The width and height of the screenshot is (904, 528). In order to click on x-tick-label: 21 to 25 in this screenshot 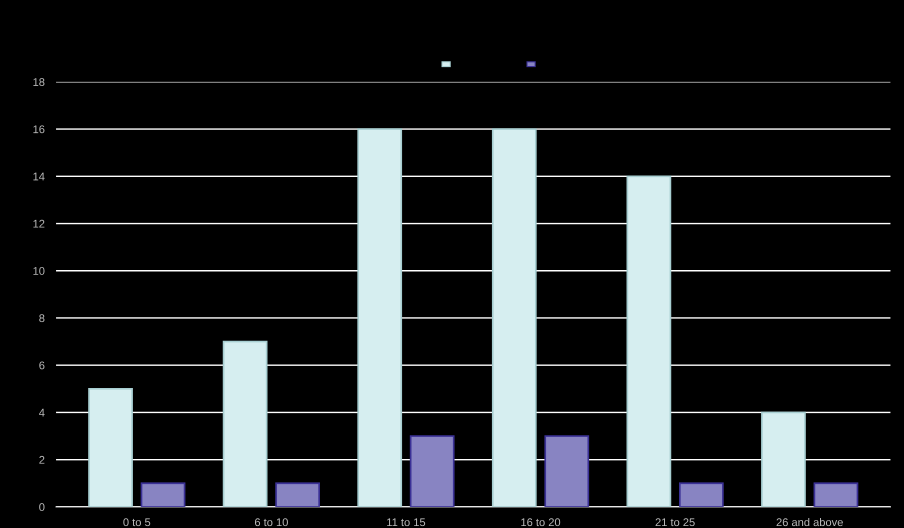, I will do `click(675, 522)`.